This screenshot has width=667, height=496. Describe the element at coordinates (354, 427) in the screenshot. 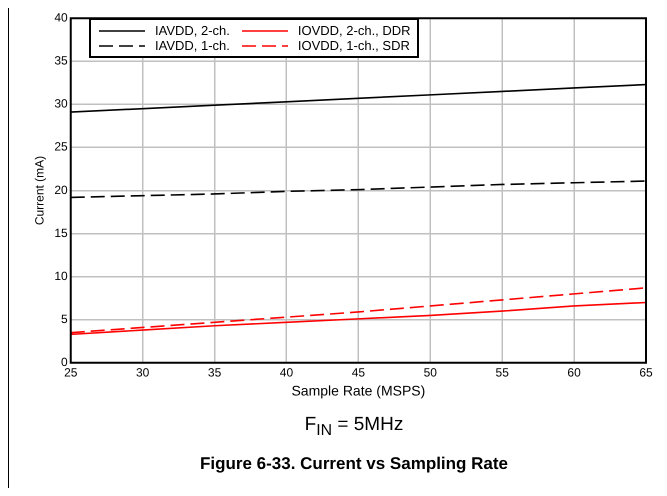

I see `text: F$_{IN}$ = 5MHz` at that location.